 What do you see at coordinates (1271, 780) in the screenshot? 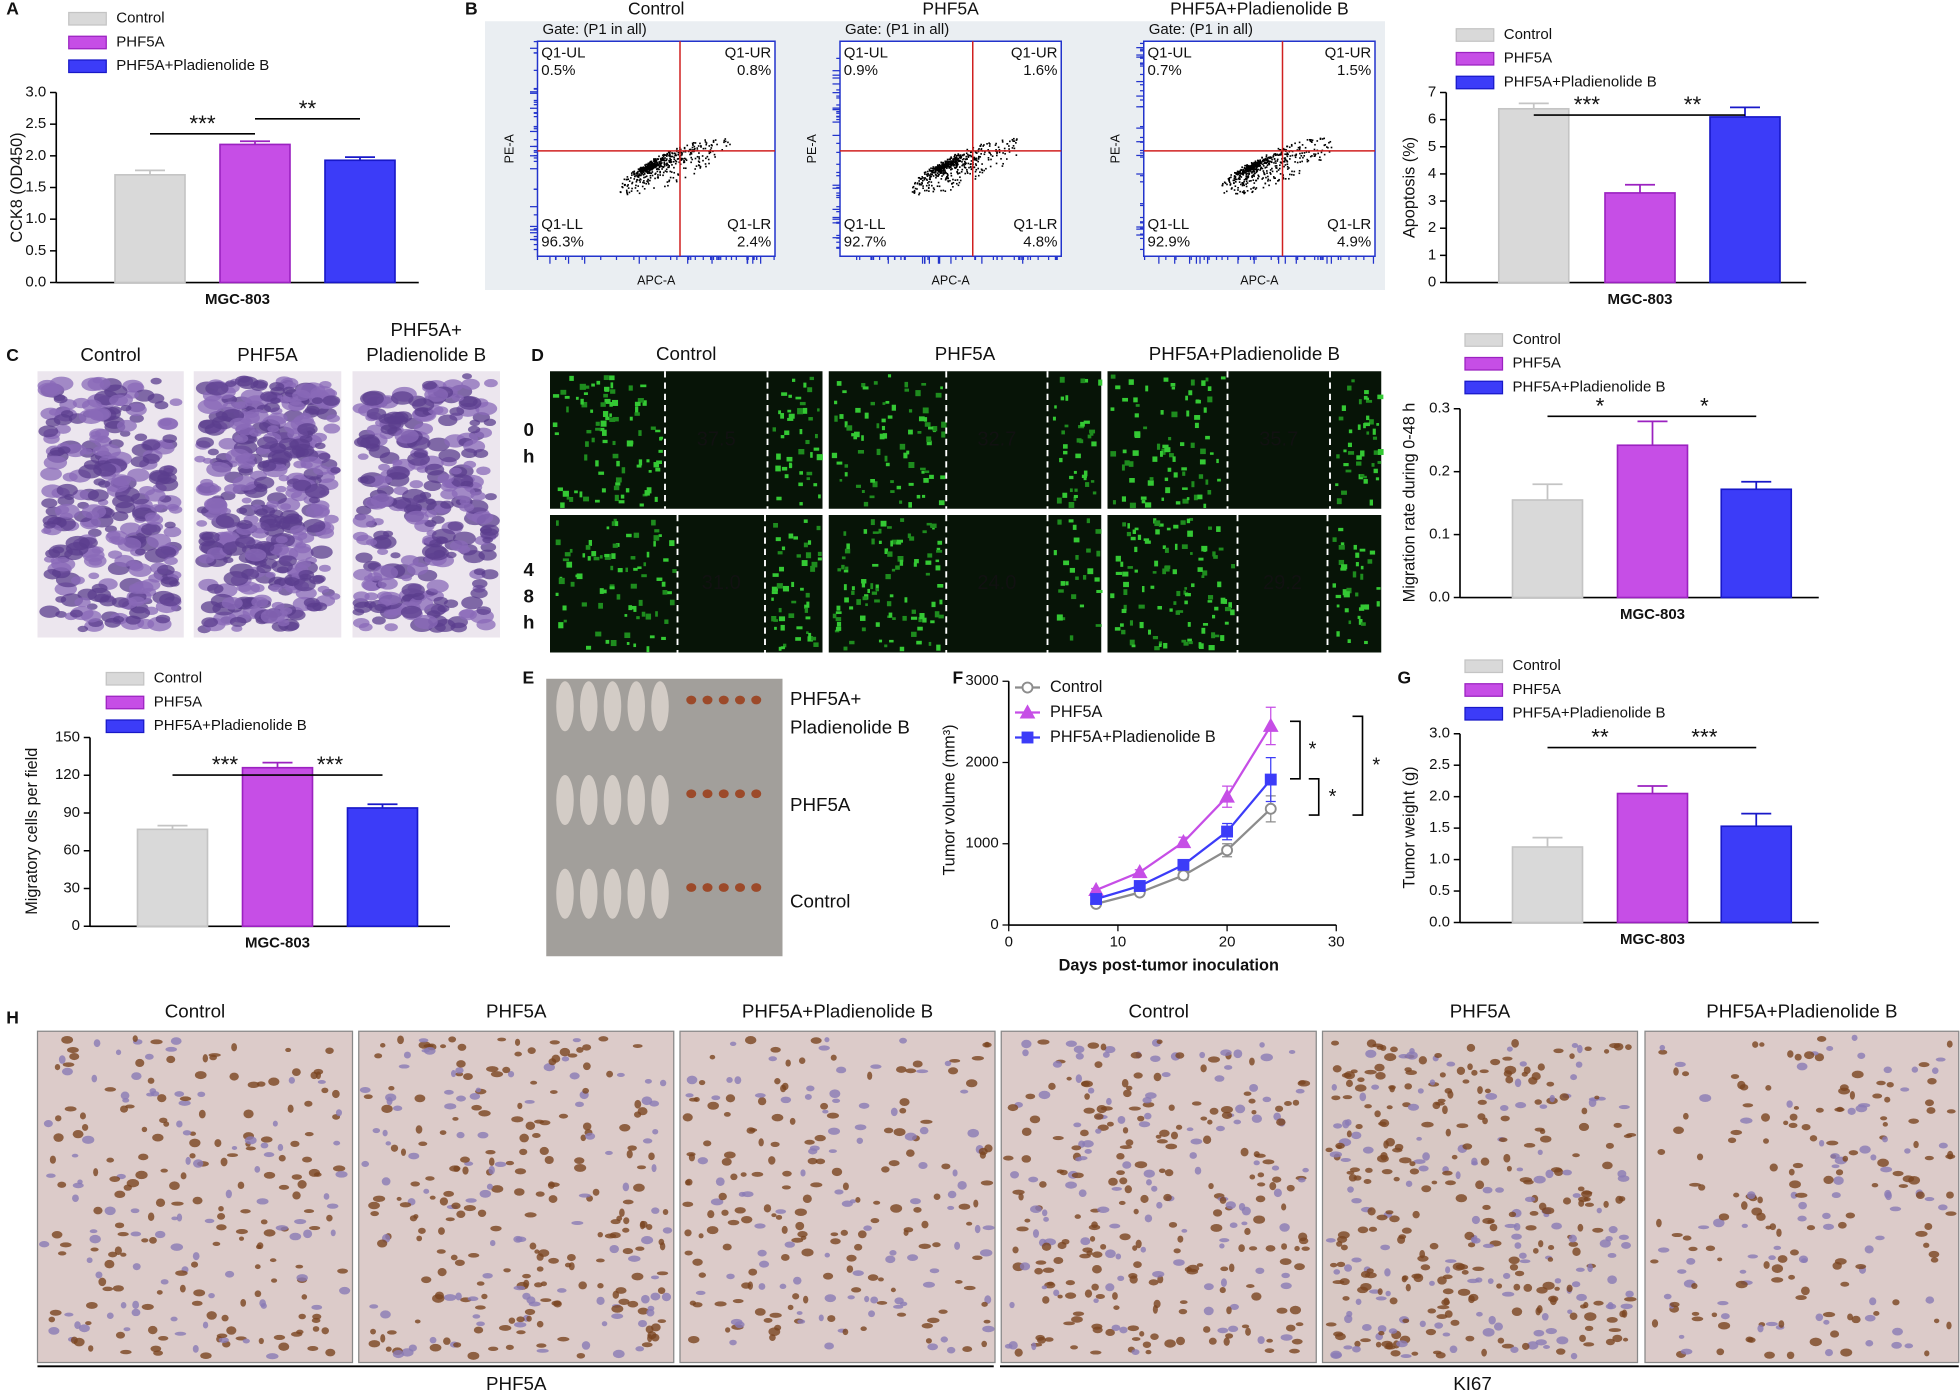
I see `marker` at bounding box center [1271, 780].